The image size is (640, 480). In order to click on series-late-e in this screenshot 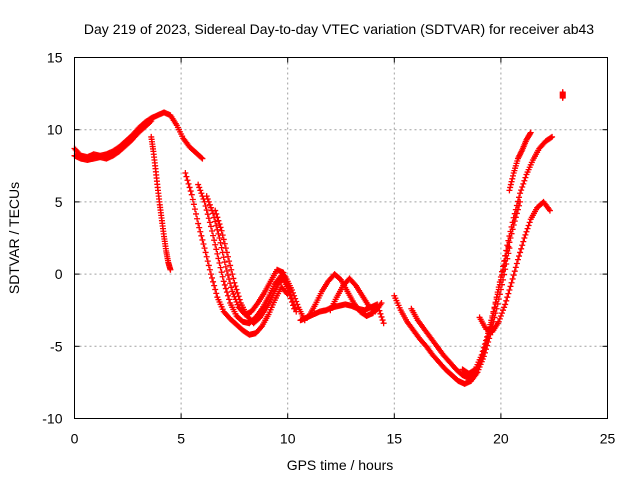, I will do `click(520, 161)`.